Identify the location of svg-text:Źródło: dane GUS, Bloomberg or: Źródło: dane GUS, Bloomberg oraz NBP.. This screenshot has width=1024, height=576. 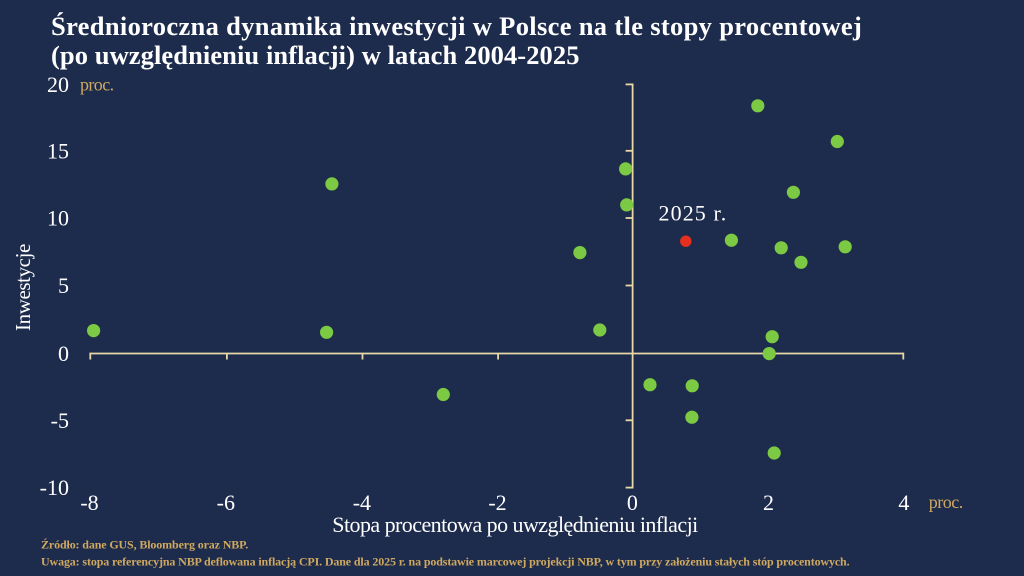
(144, 545).